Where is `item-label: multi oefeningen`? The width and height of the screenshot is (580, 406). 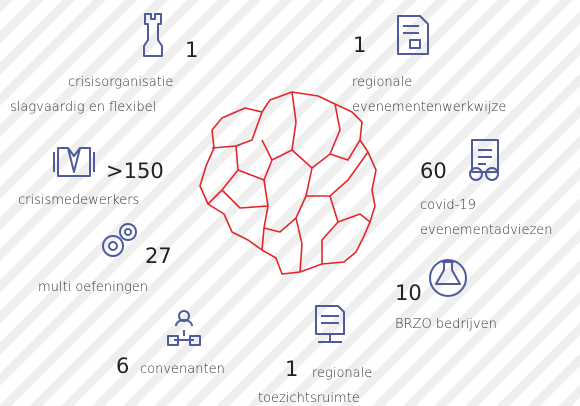
item-label: multi oefeningen is located at coordinates (93, 287).